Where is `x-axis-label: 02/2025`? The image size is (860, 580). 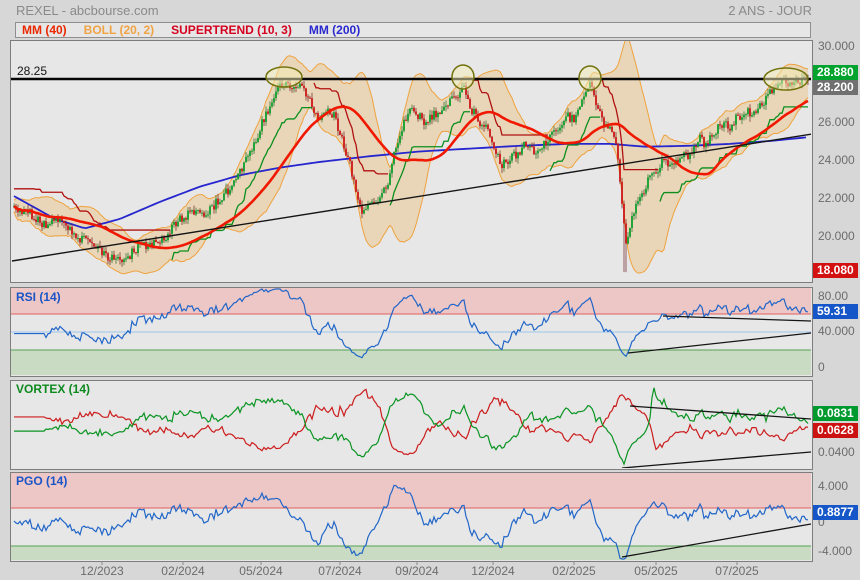
x-axis-label: 02/2025 is located at coordinates (574, 571).